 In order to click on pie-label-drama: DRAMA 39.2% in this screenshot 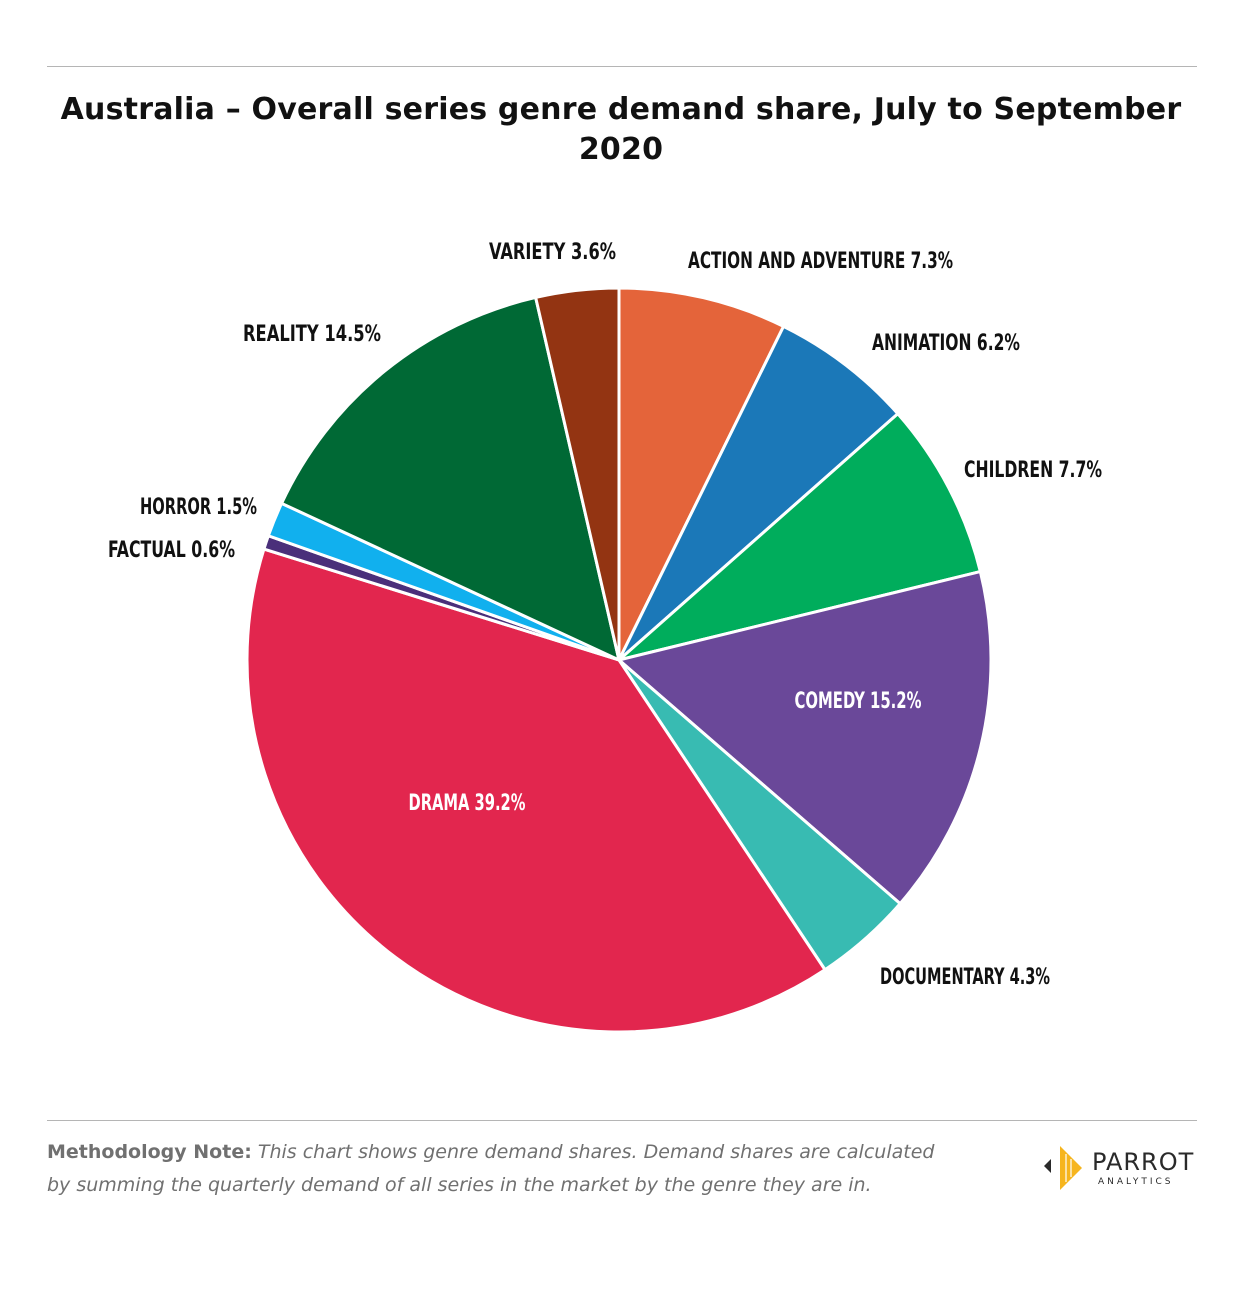, I will do `click(467, 803)`.